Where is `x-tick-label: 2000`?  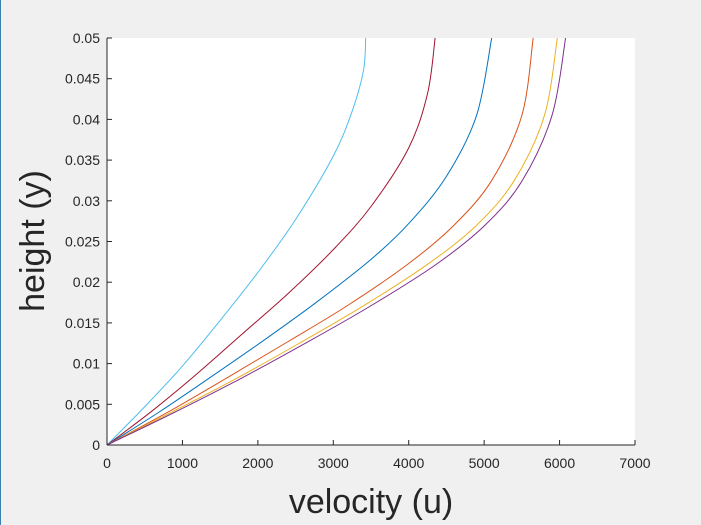
x-tick-label: 2000 is located at coordinates (257, 463).